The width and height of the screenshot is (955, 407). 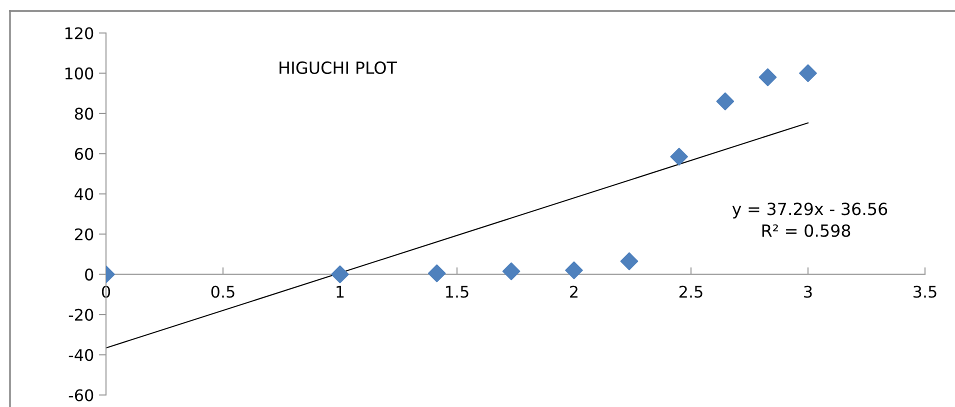 I want to click on y-tick-label: 120, so click(x=79, y=33).